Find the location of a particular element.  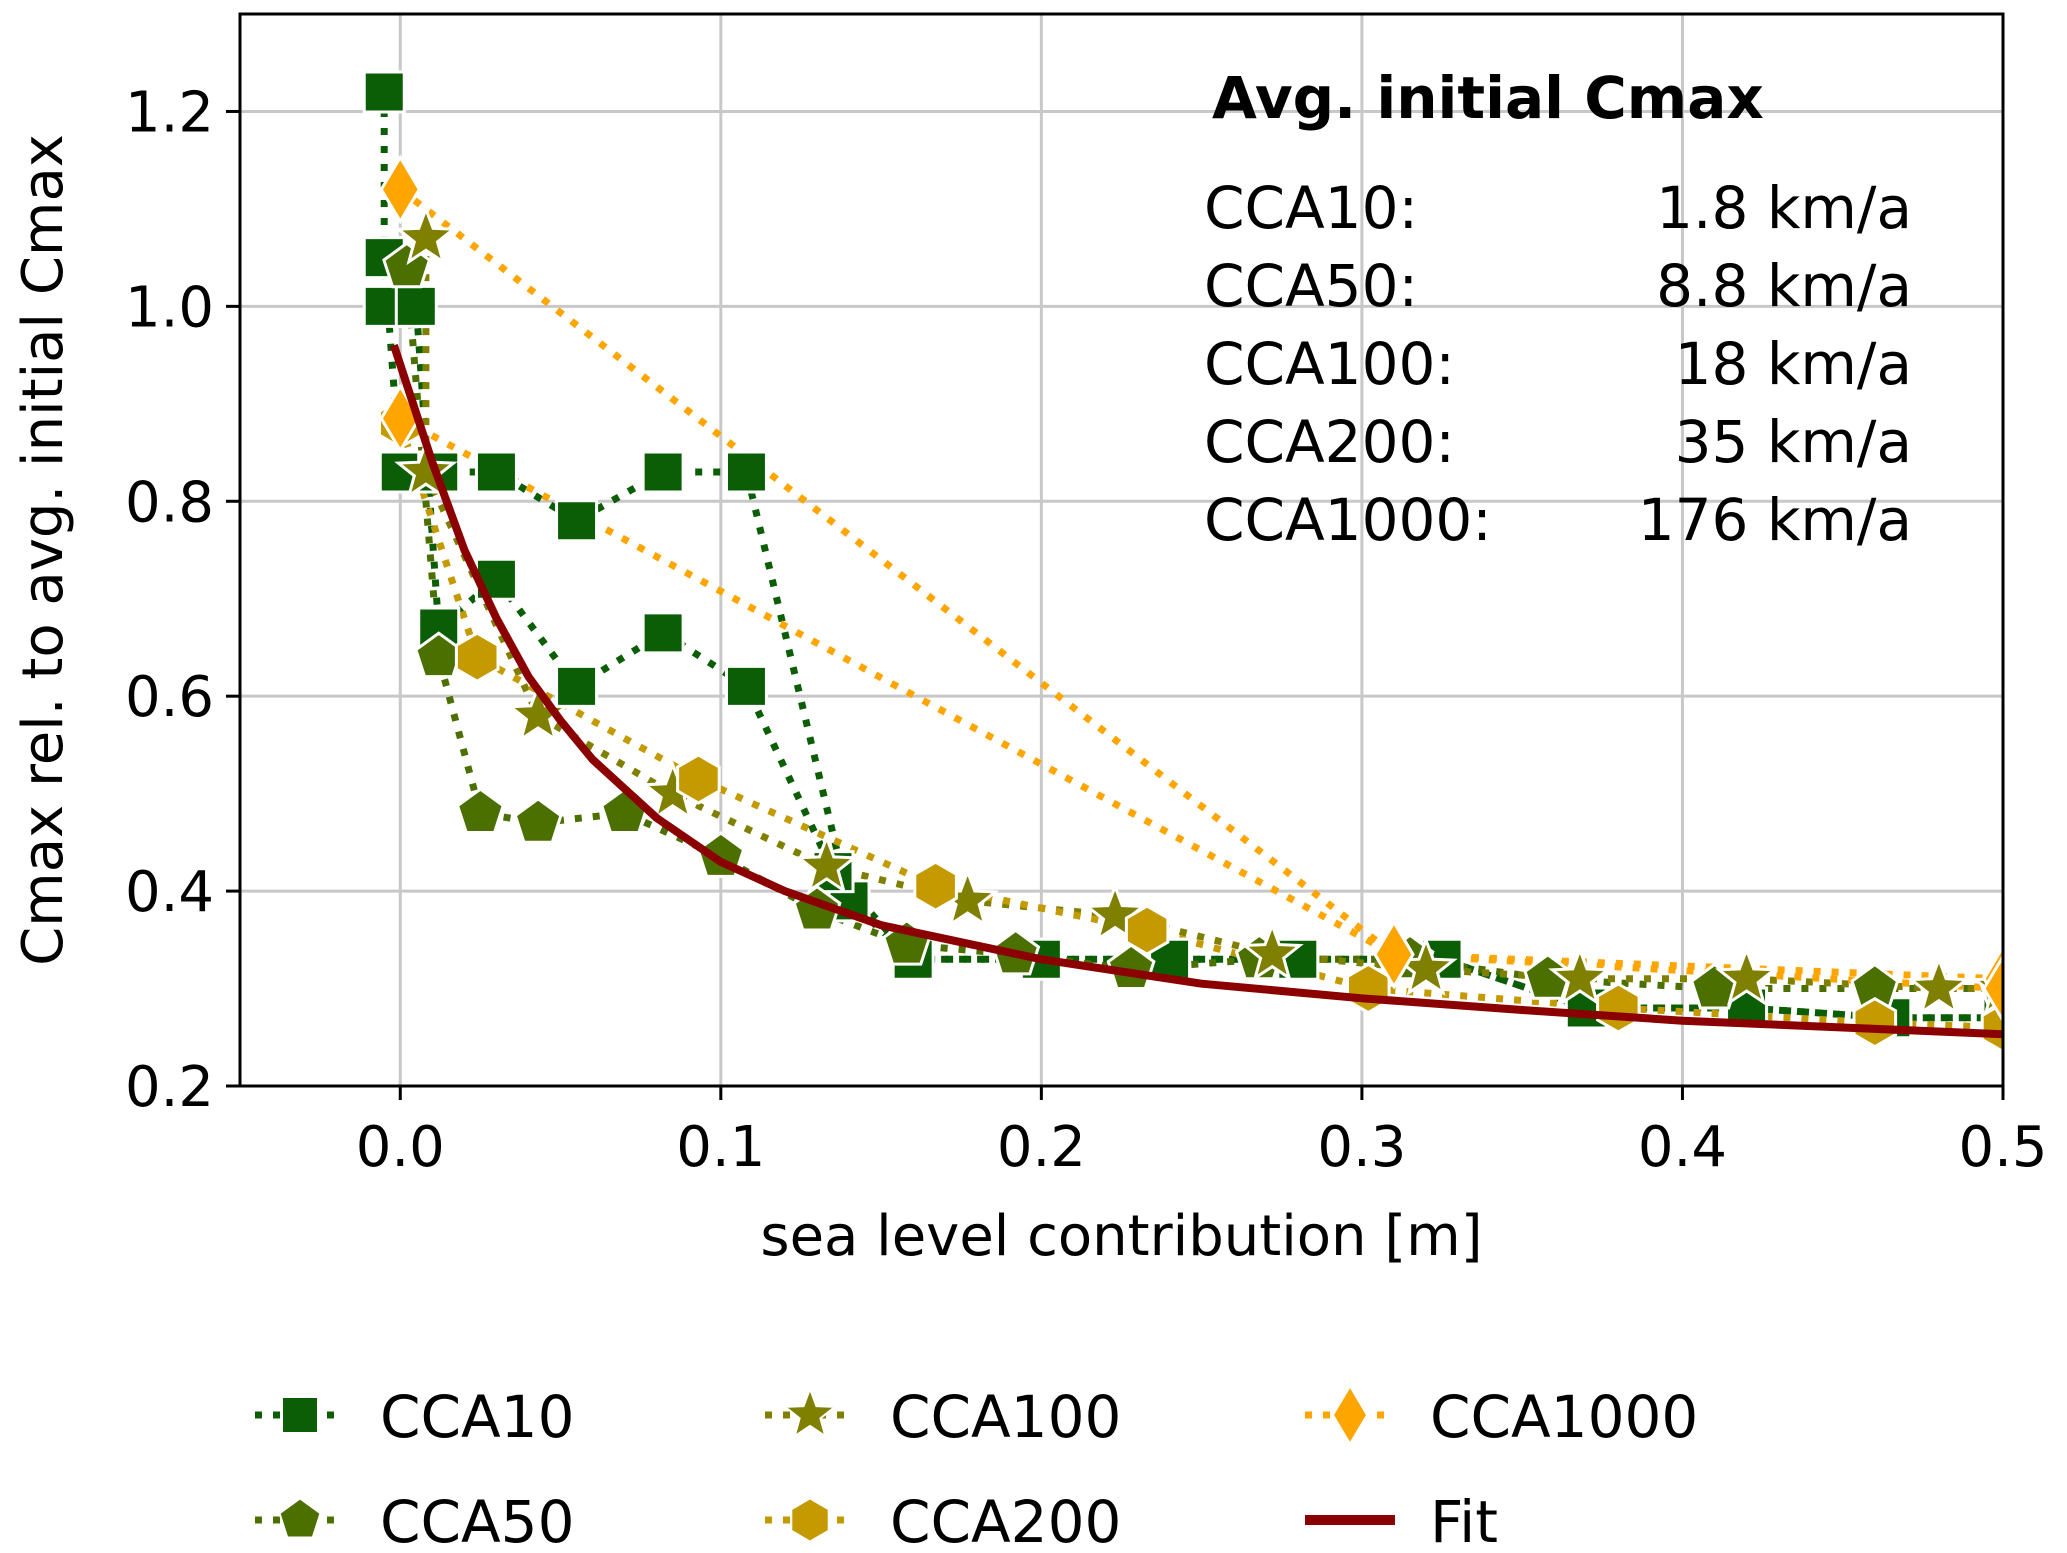

y-tick-label: 1.0 is located at coordinates (169, 307).